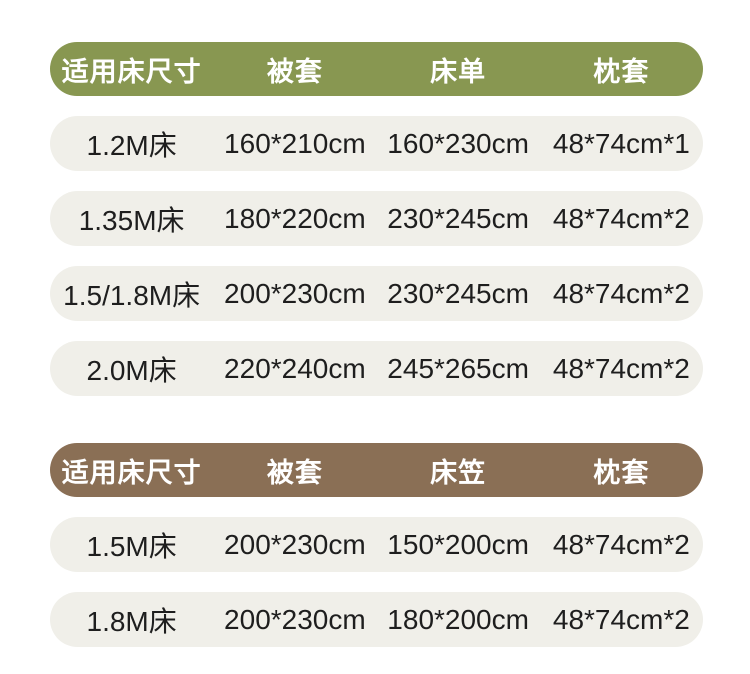 The width and height of the screenshot is (750, 674). What do you see at coordinates (458, 368) in the screenshot?
I see `flat-sheet-size-value: 245*265cm` at bounding box center [458, 368].